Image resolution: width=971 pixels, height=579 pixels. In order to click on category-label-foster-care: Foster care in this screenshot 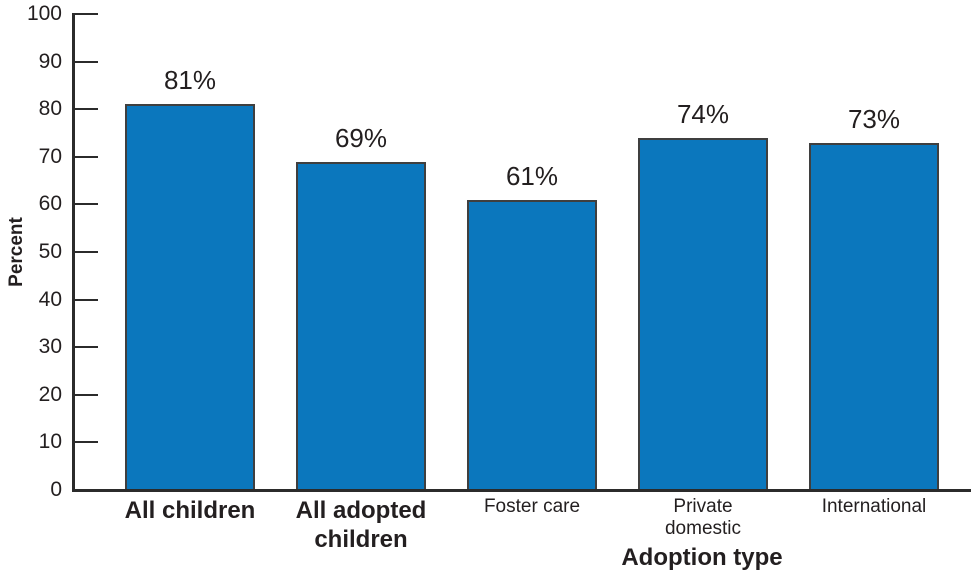, I will do `click(532, 507)`.